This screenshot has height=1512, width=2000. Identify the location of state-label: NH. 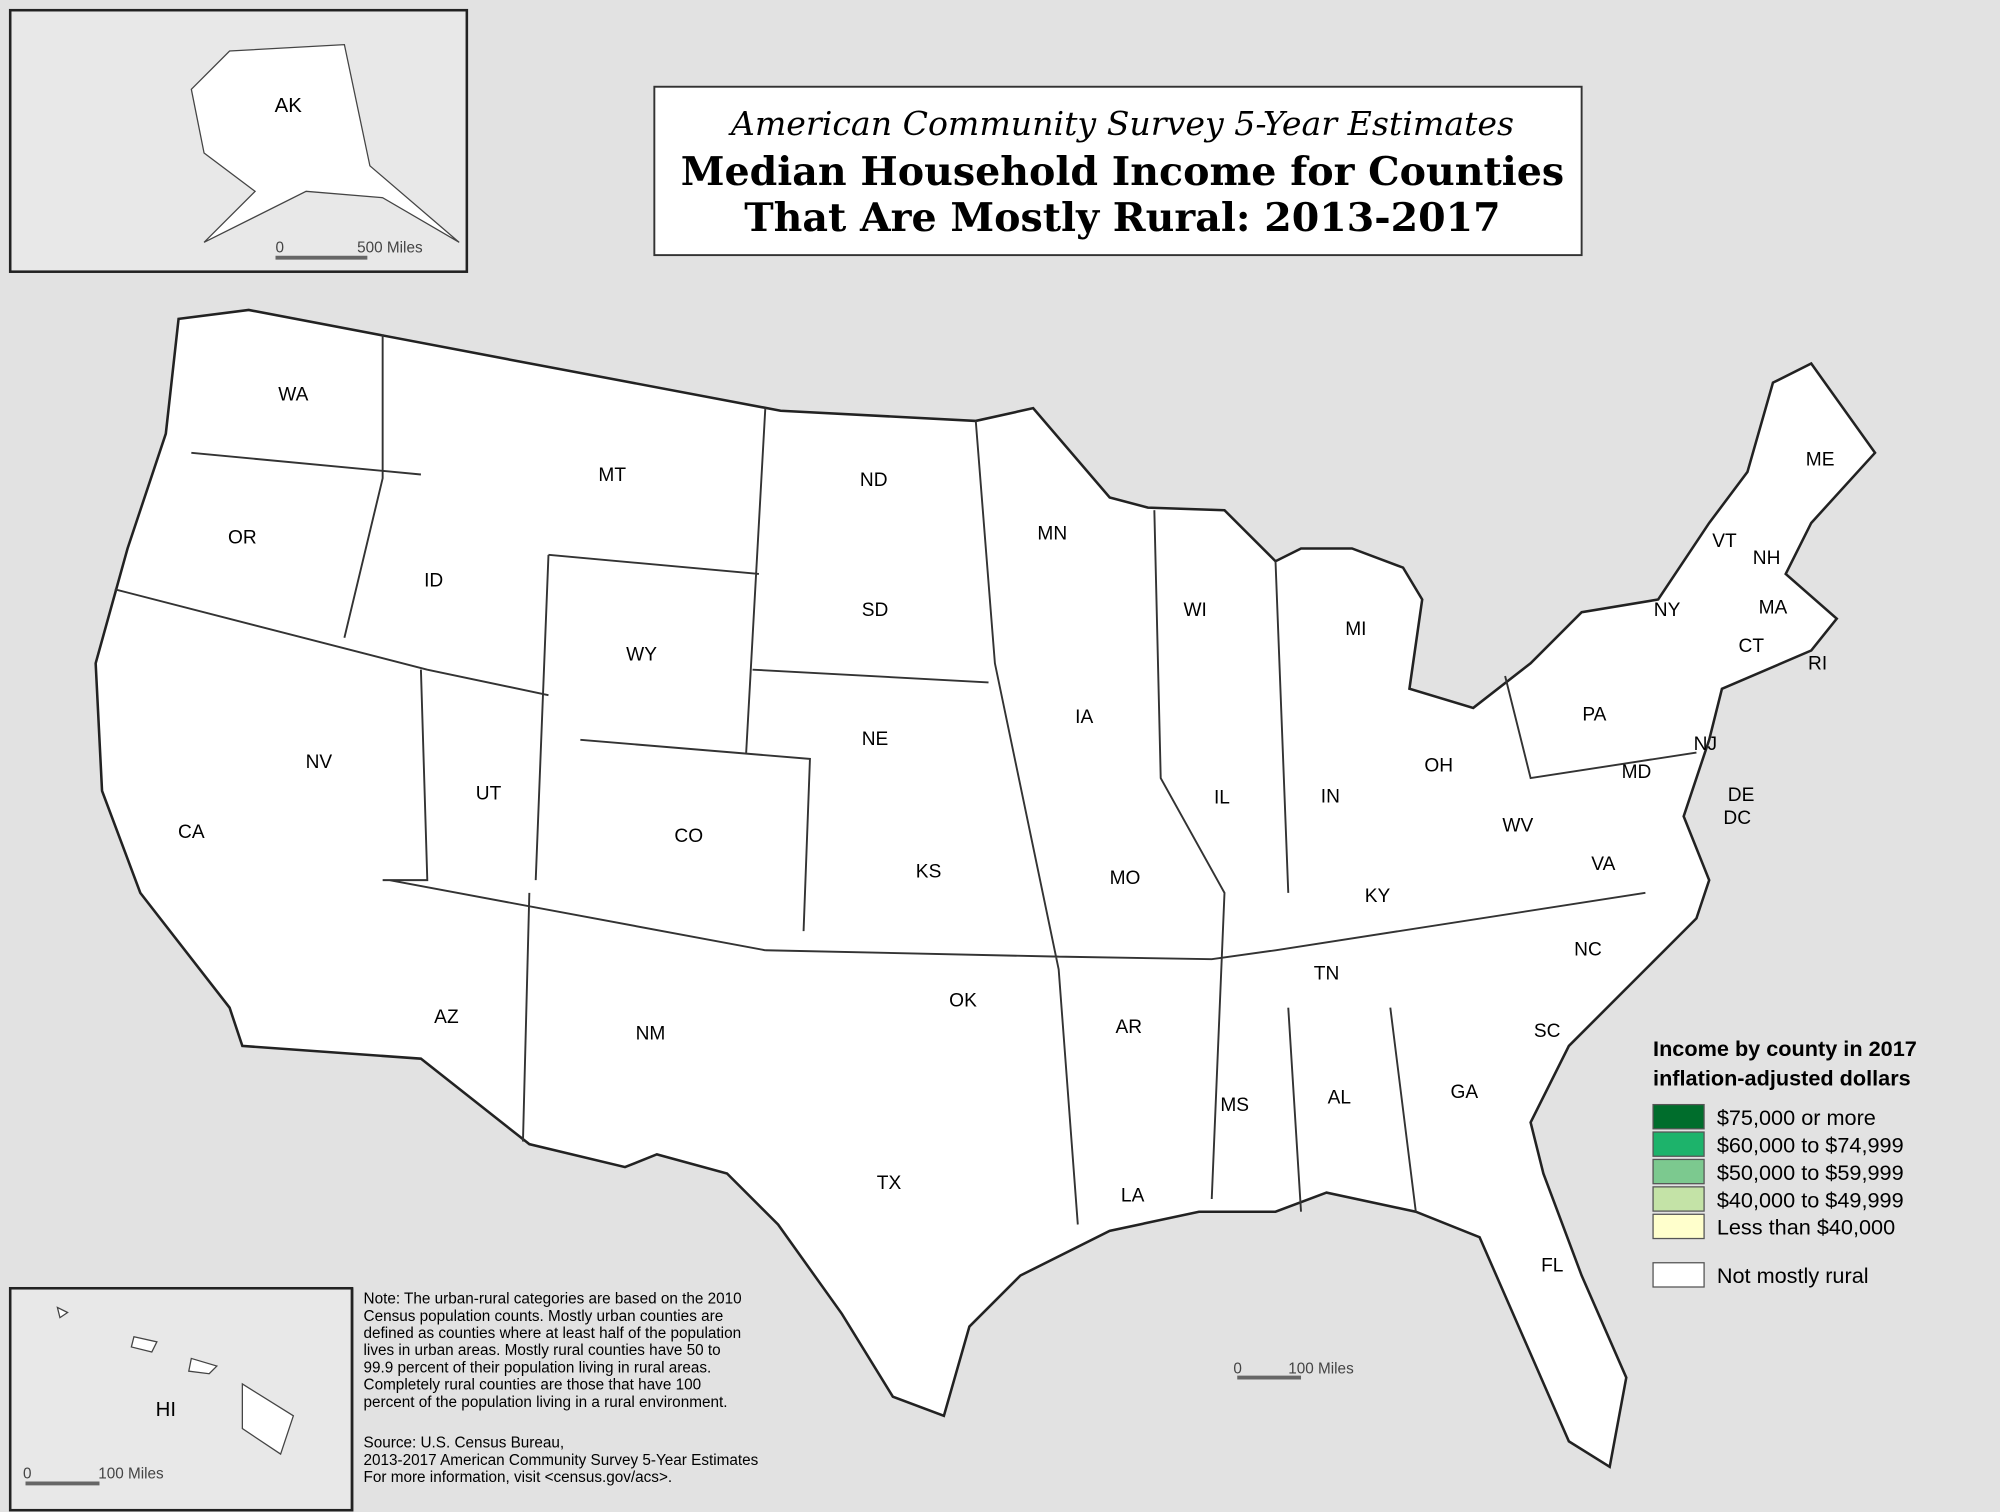
(1767, 558).